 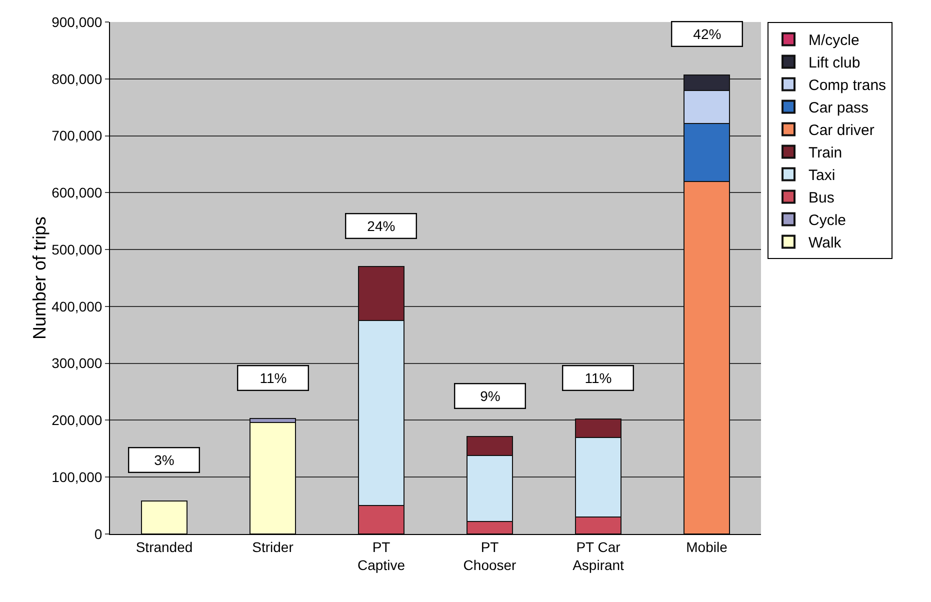 I want to click on y-tick-label: 300,000, so click(x=77, y=363).